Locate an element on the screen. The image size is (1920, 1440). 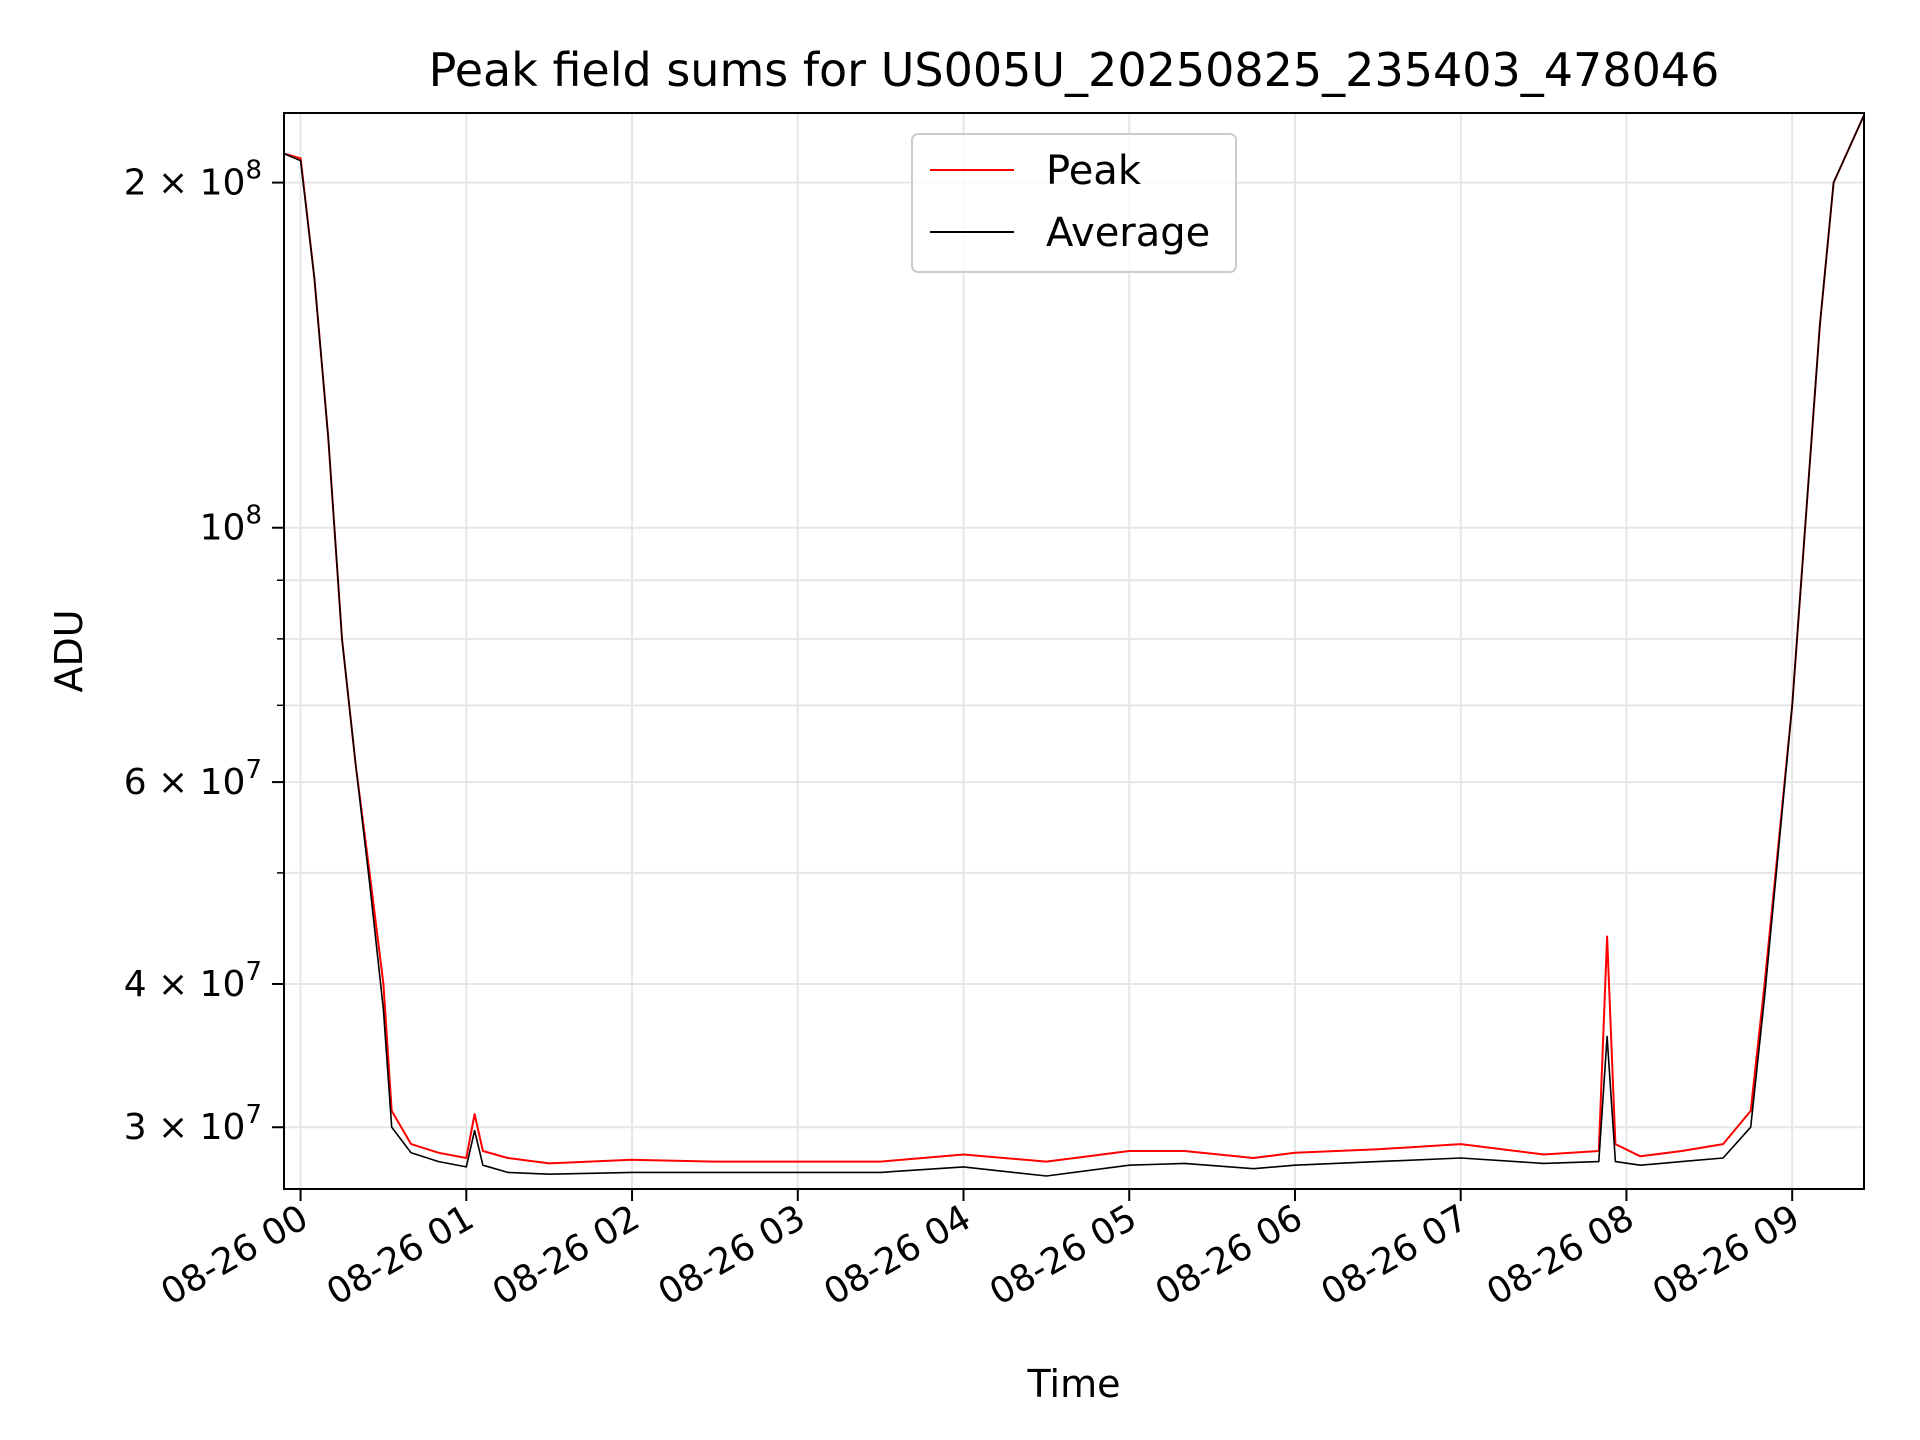
y-tick-label: 108 is located at coordinates (231, 525).